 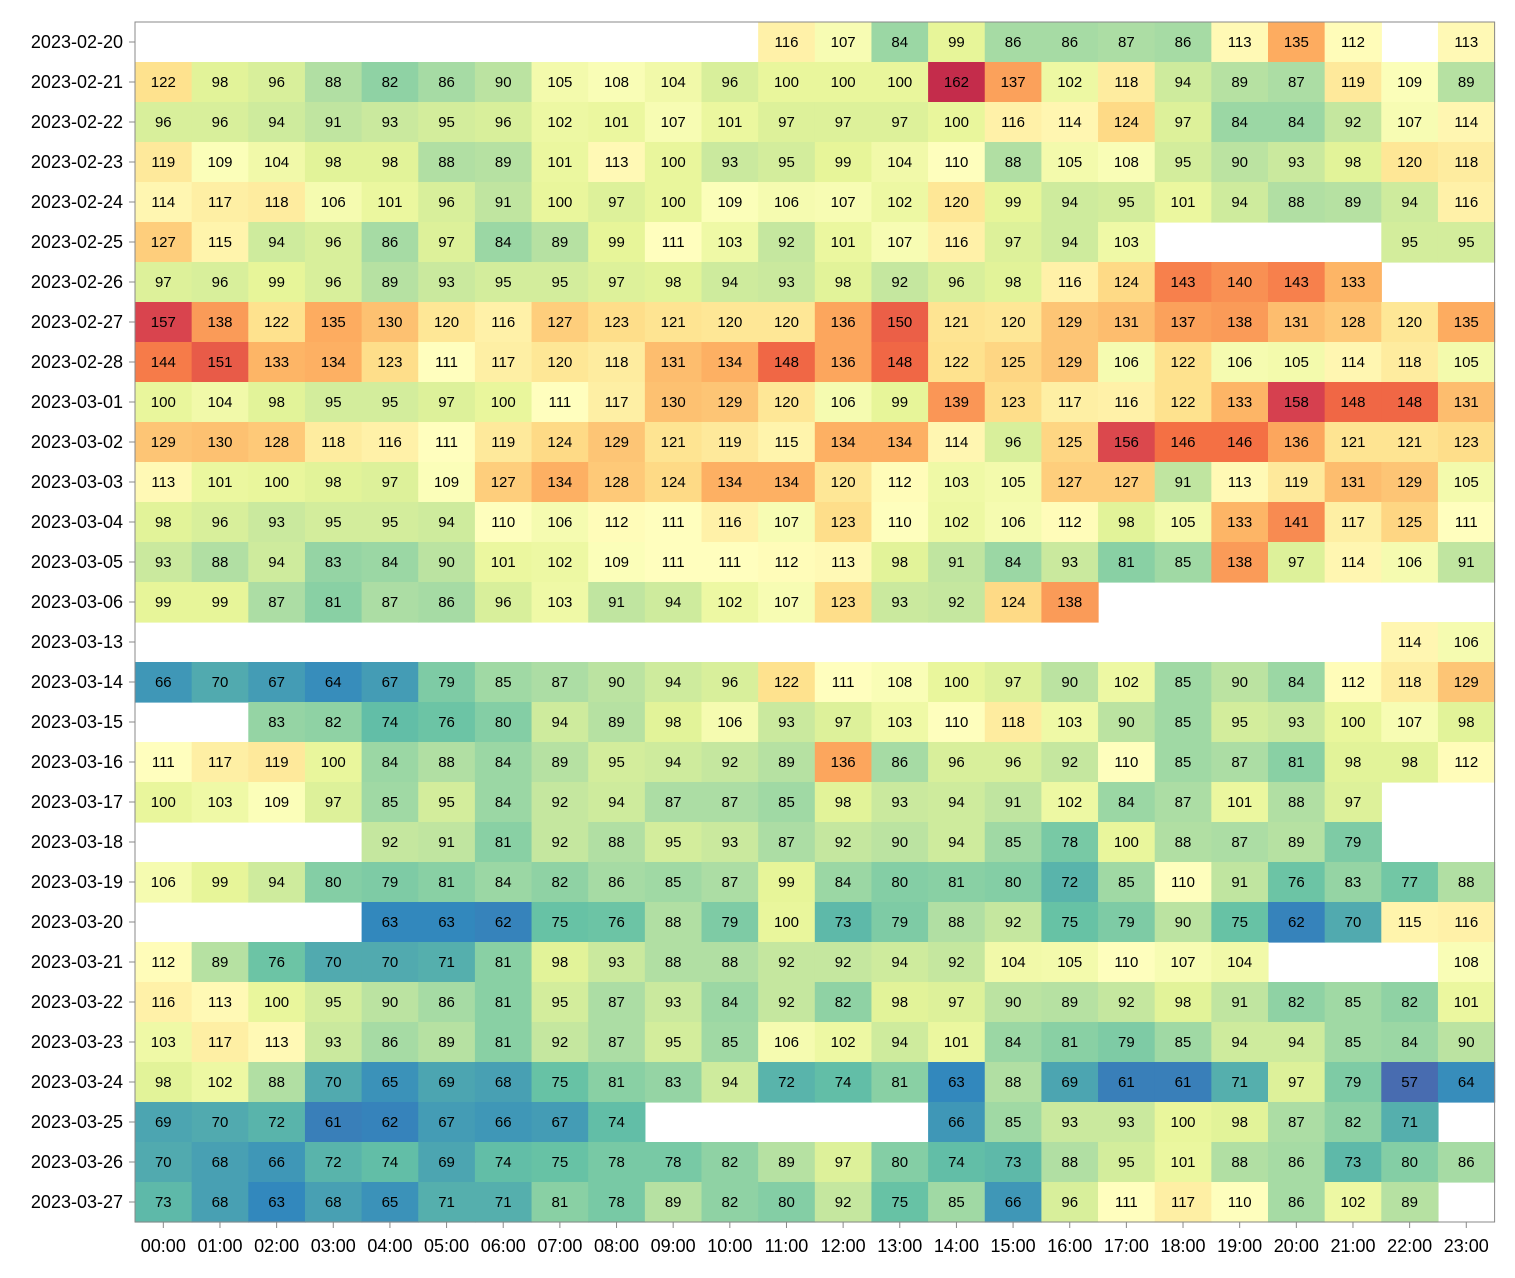 I want to click on cell-value-label: 61, so click(x=1126, y=1082).